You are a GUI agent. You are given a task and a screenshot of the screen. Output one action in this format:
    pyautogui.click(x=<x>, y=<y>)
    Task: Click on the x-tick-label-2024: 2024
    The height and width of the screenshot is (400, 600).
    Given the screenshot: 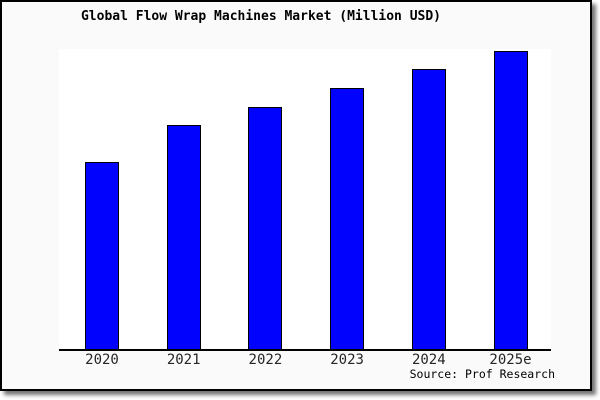 What is the action you would take?
    pyautogui.click(x=428, y=360)
    